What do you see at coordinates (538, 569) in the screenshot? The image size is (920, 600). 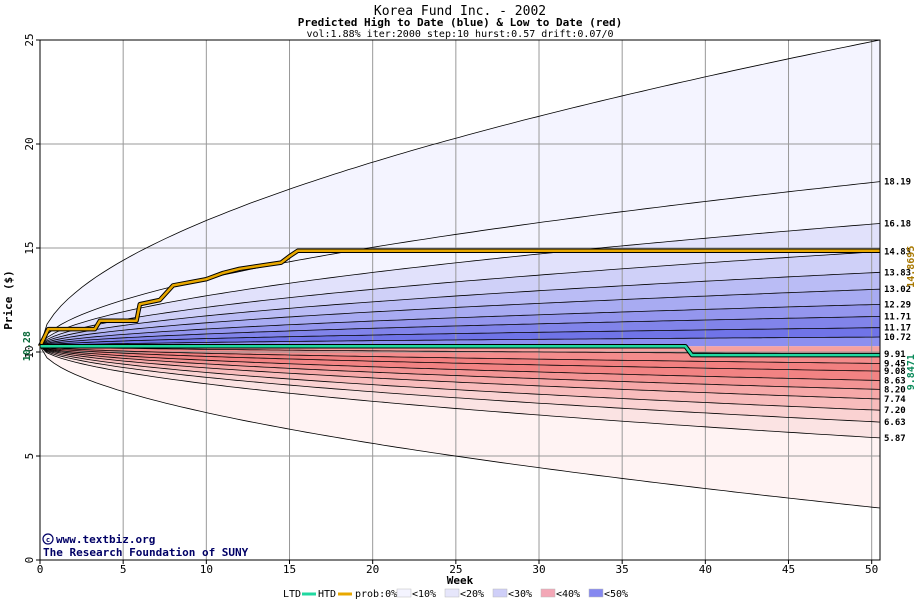 I see `x-tick-30: 30` at bounding box center [538, 569].